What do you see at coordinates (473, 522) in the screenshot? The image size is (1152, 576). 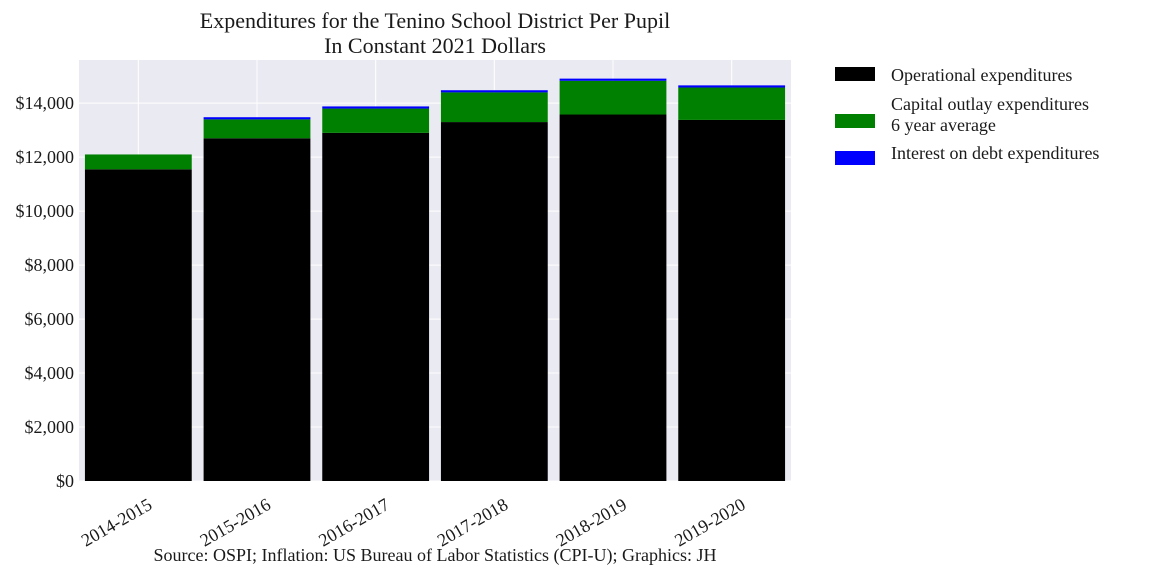 I see `x-tick-label: 2017-2018` at bounding box center [473, 522].